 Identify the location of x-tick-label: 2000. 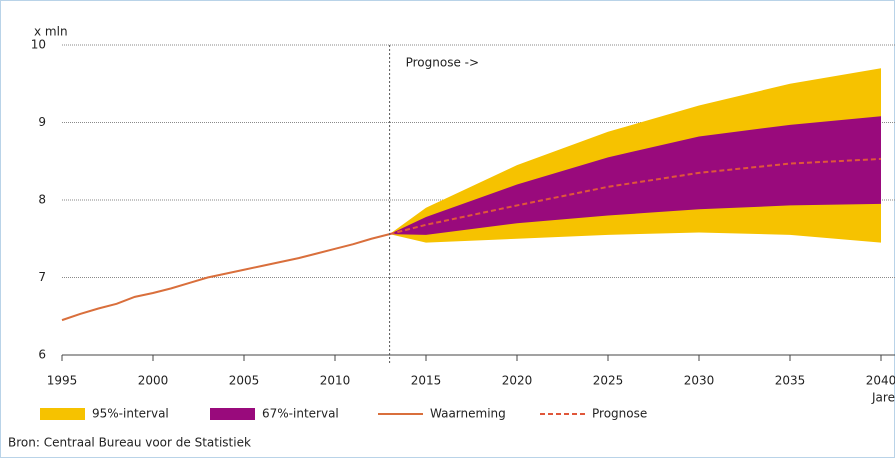
(153, 381).